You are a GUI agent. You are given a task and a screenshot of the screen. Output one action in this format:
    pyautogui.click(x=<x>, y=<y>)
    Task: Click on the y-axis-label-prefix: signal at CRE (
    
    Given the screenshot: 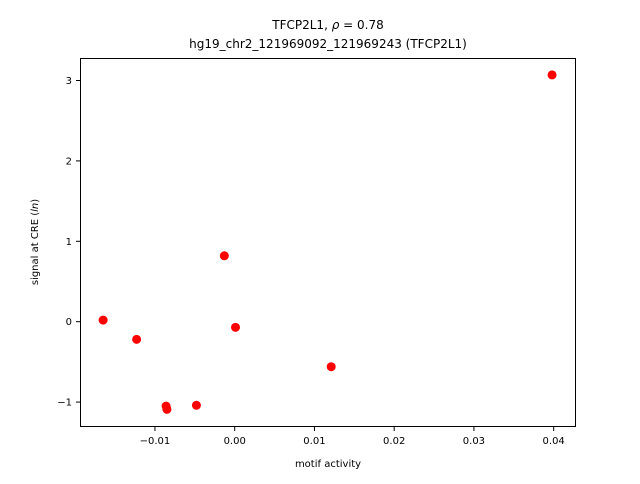 What is the action you would take?
    pyautogui.click(x=35, y=248)
    